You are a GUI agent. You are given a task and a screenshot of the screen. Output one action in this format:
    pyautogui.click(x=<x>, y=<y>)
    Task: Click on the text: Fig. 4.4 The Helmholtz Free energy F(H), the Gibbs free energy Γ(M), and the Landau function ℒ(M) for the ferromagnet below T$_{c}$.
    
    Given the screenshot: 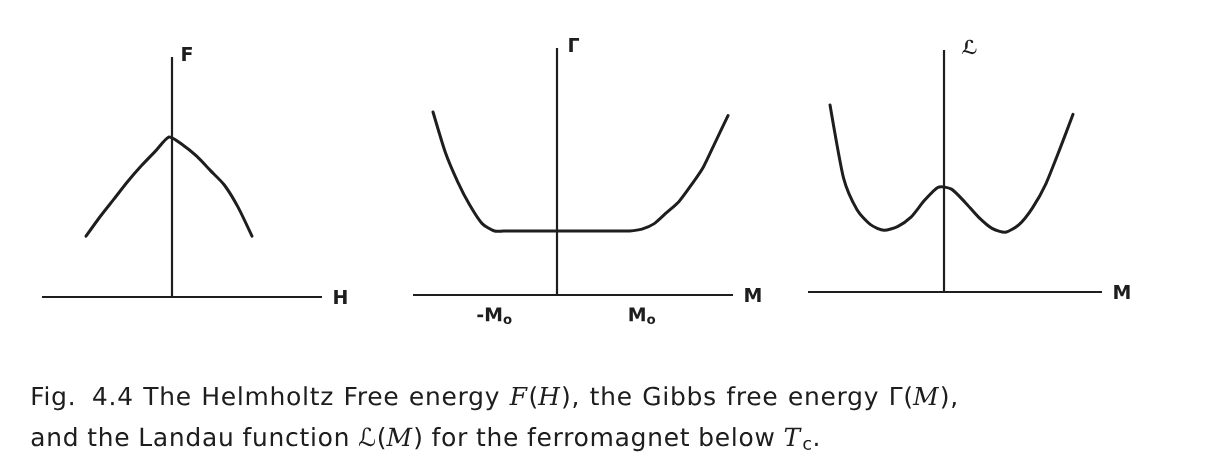 What is the action you would take?
    pyautogui.click(x=493, y=419)
    